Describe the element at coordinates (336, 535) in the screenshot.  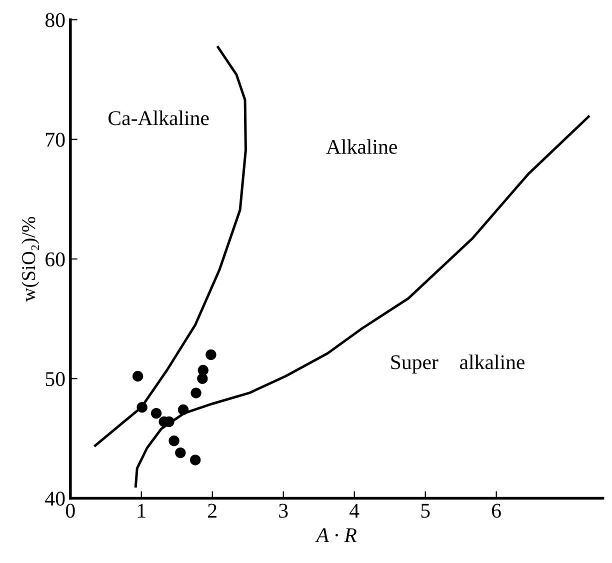
I see `x-axis-title: A · R` at that location.